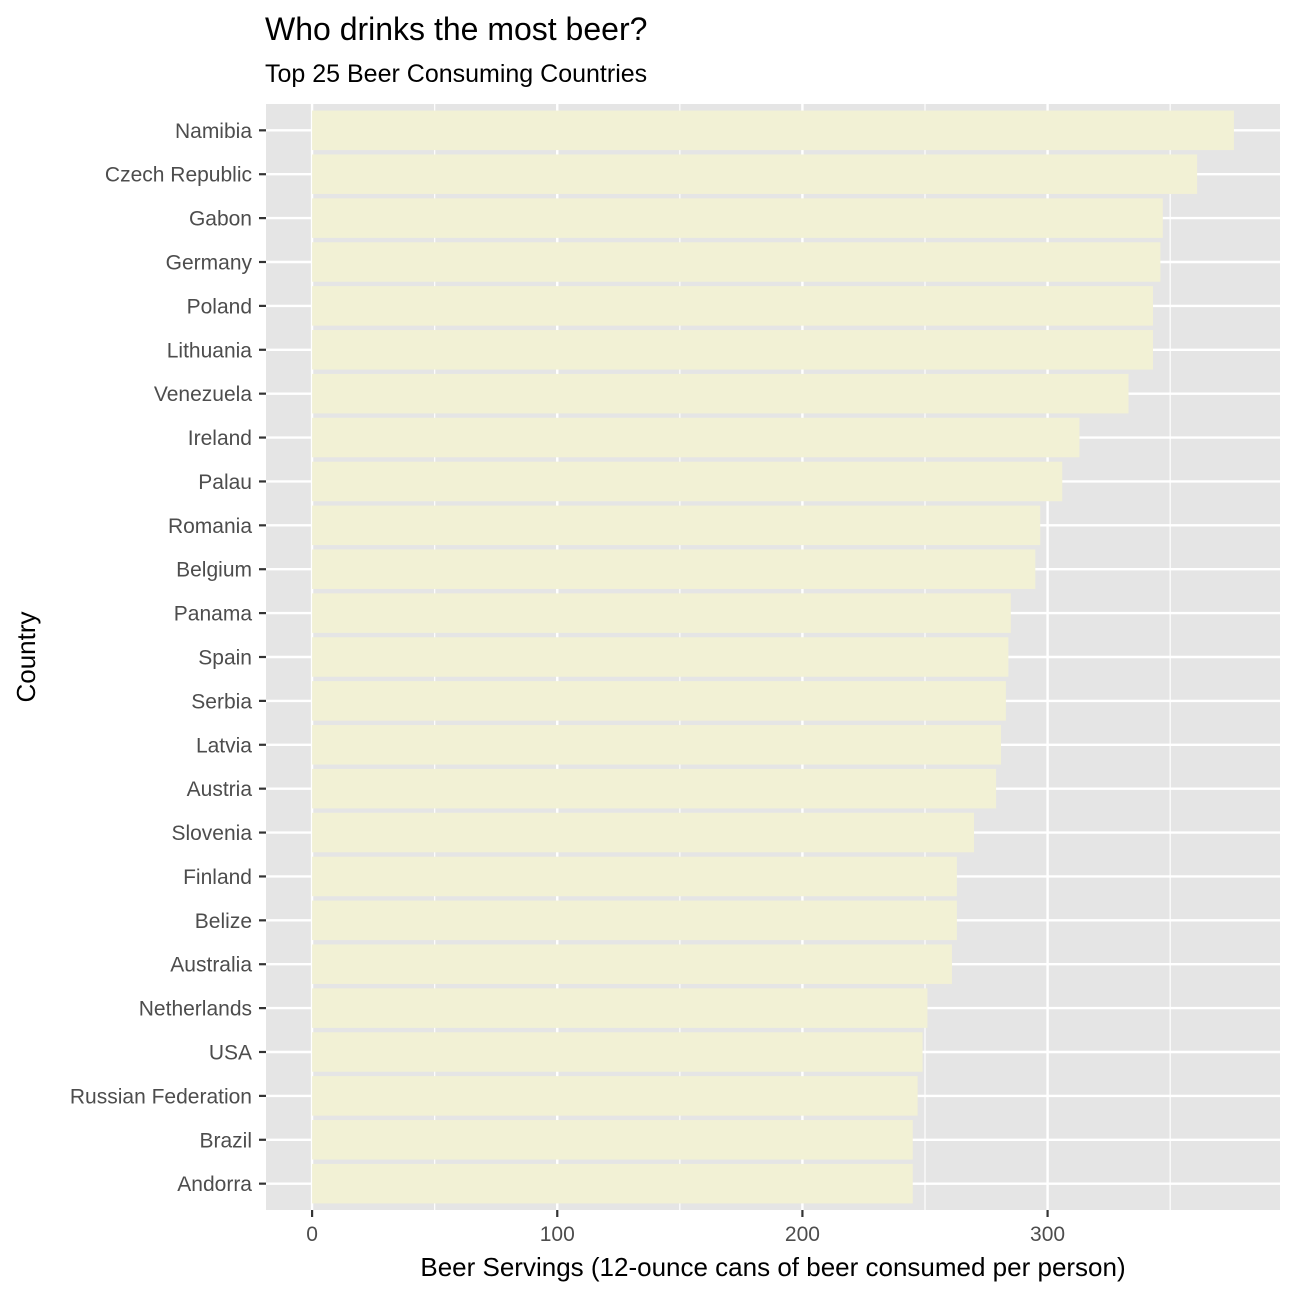  I want to click on bar-venezuela, so click(720, 393).